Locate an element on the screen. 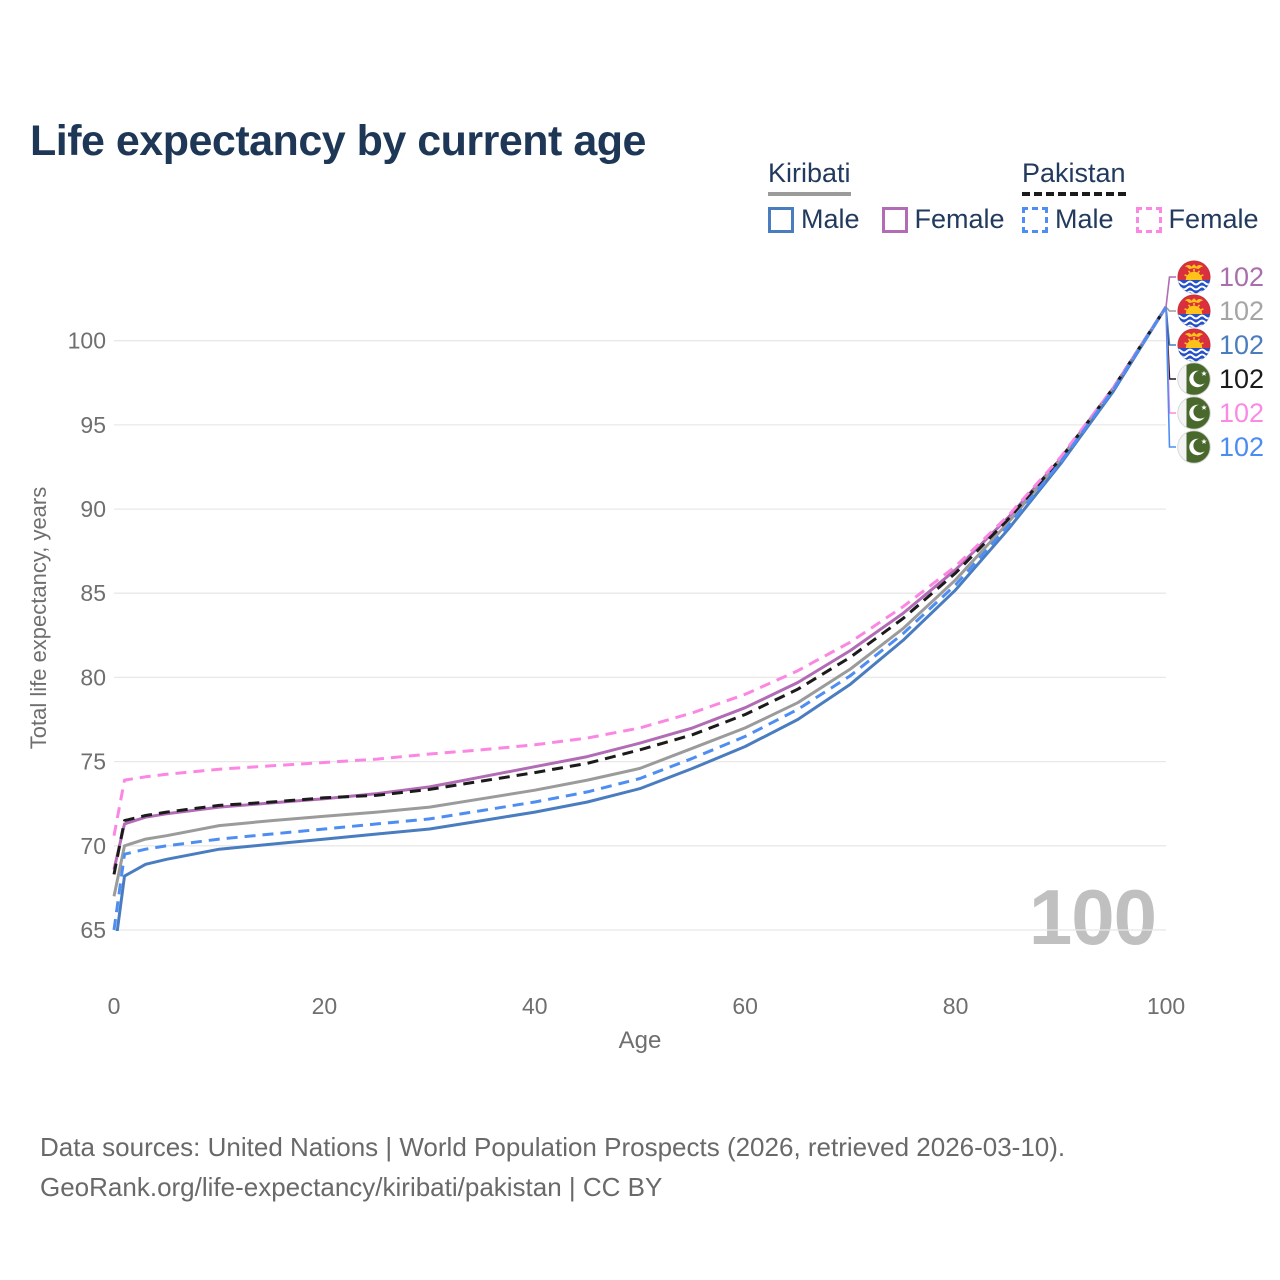  connector-pakistan-male is located at coordinates (1170, 377).